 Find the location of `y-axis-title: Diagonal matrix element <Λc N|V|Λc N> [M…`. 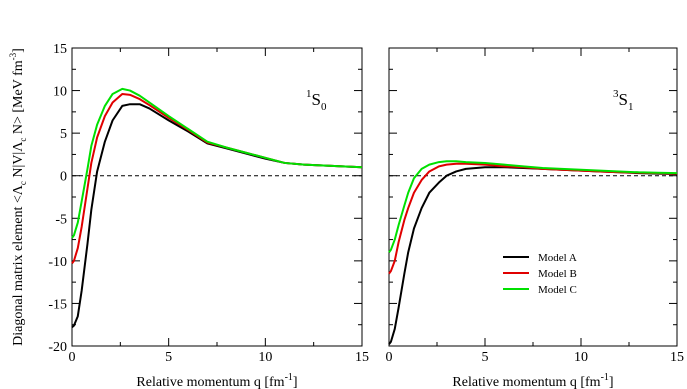

y-axis-title: Diagonal matrix element <Λc N|V|Λc N> [M… is located at coordinates (18, 197).